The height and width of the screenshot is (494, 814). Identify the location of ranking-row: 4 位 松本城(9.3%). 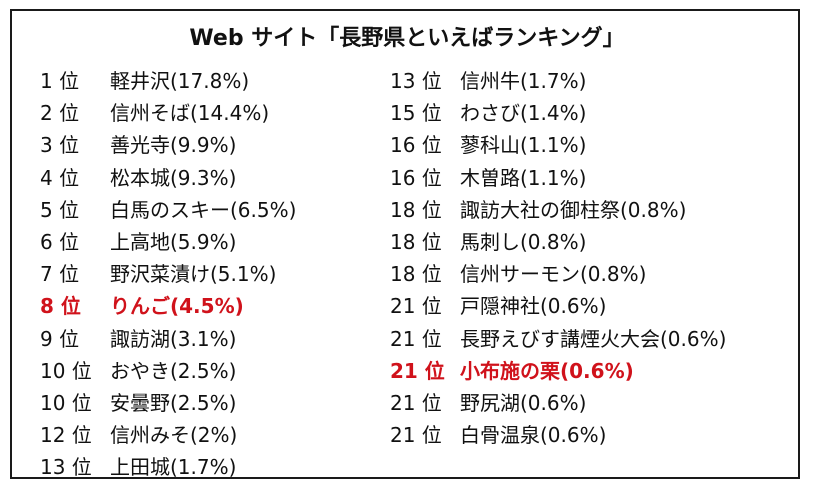
(168, 178).